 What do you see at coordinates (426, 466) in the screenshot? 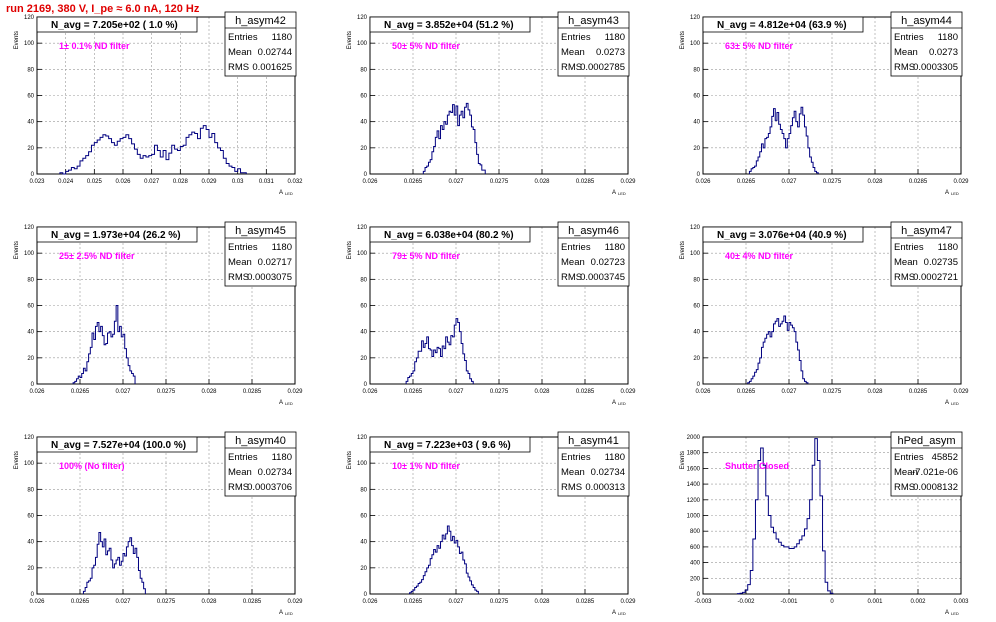
I see `filter-annotation: 10± 1% ND filter` at bounding box center [426, 466].